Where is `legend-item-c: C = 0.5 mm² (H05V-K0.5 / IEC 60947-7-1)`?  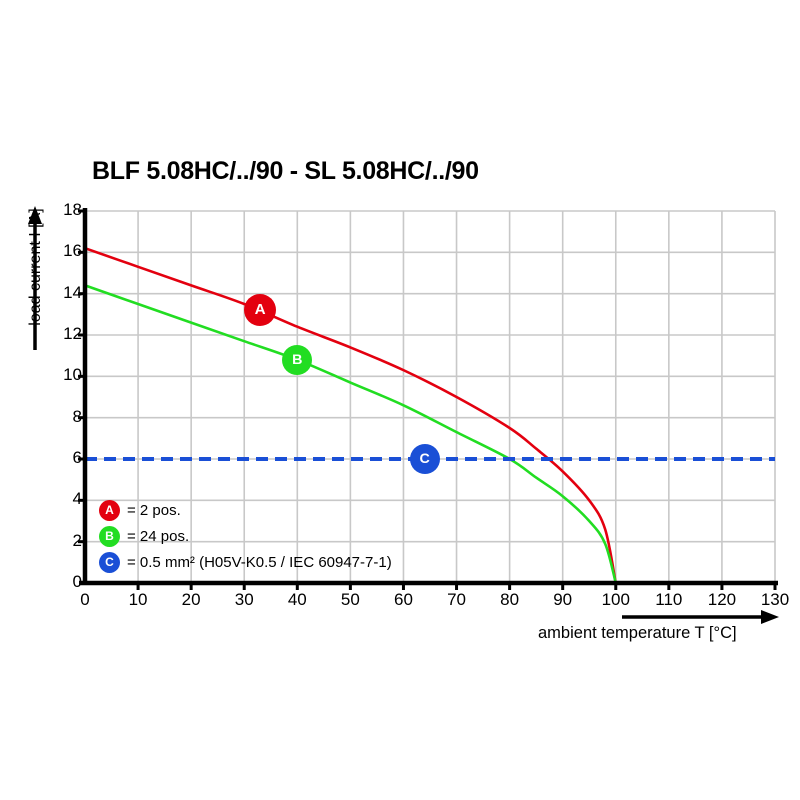 legend-item-c: C = 0.5 mm² (H05V-K0.5 / IEC 60947-7-1) is located at coordinates (245, 563).